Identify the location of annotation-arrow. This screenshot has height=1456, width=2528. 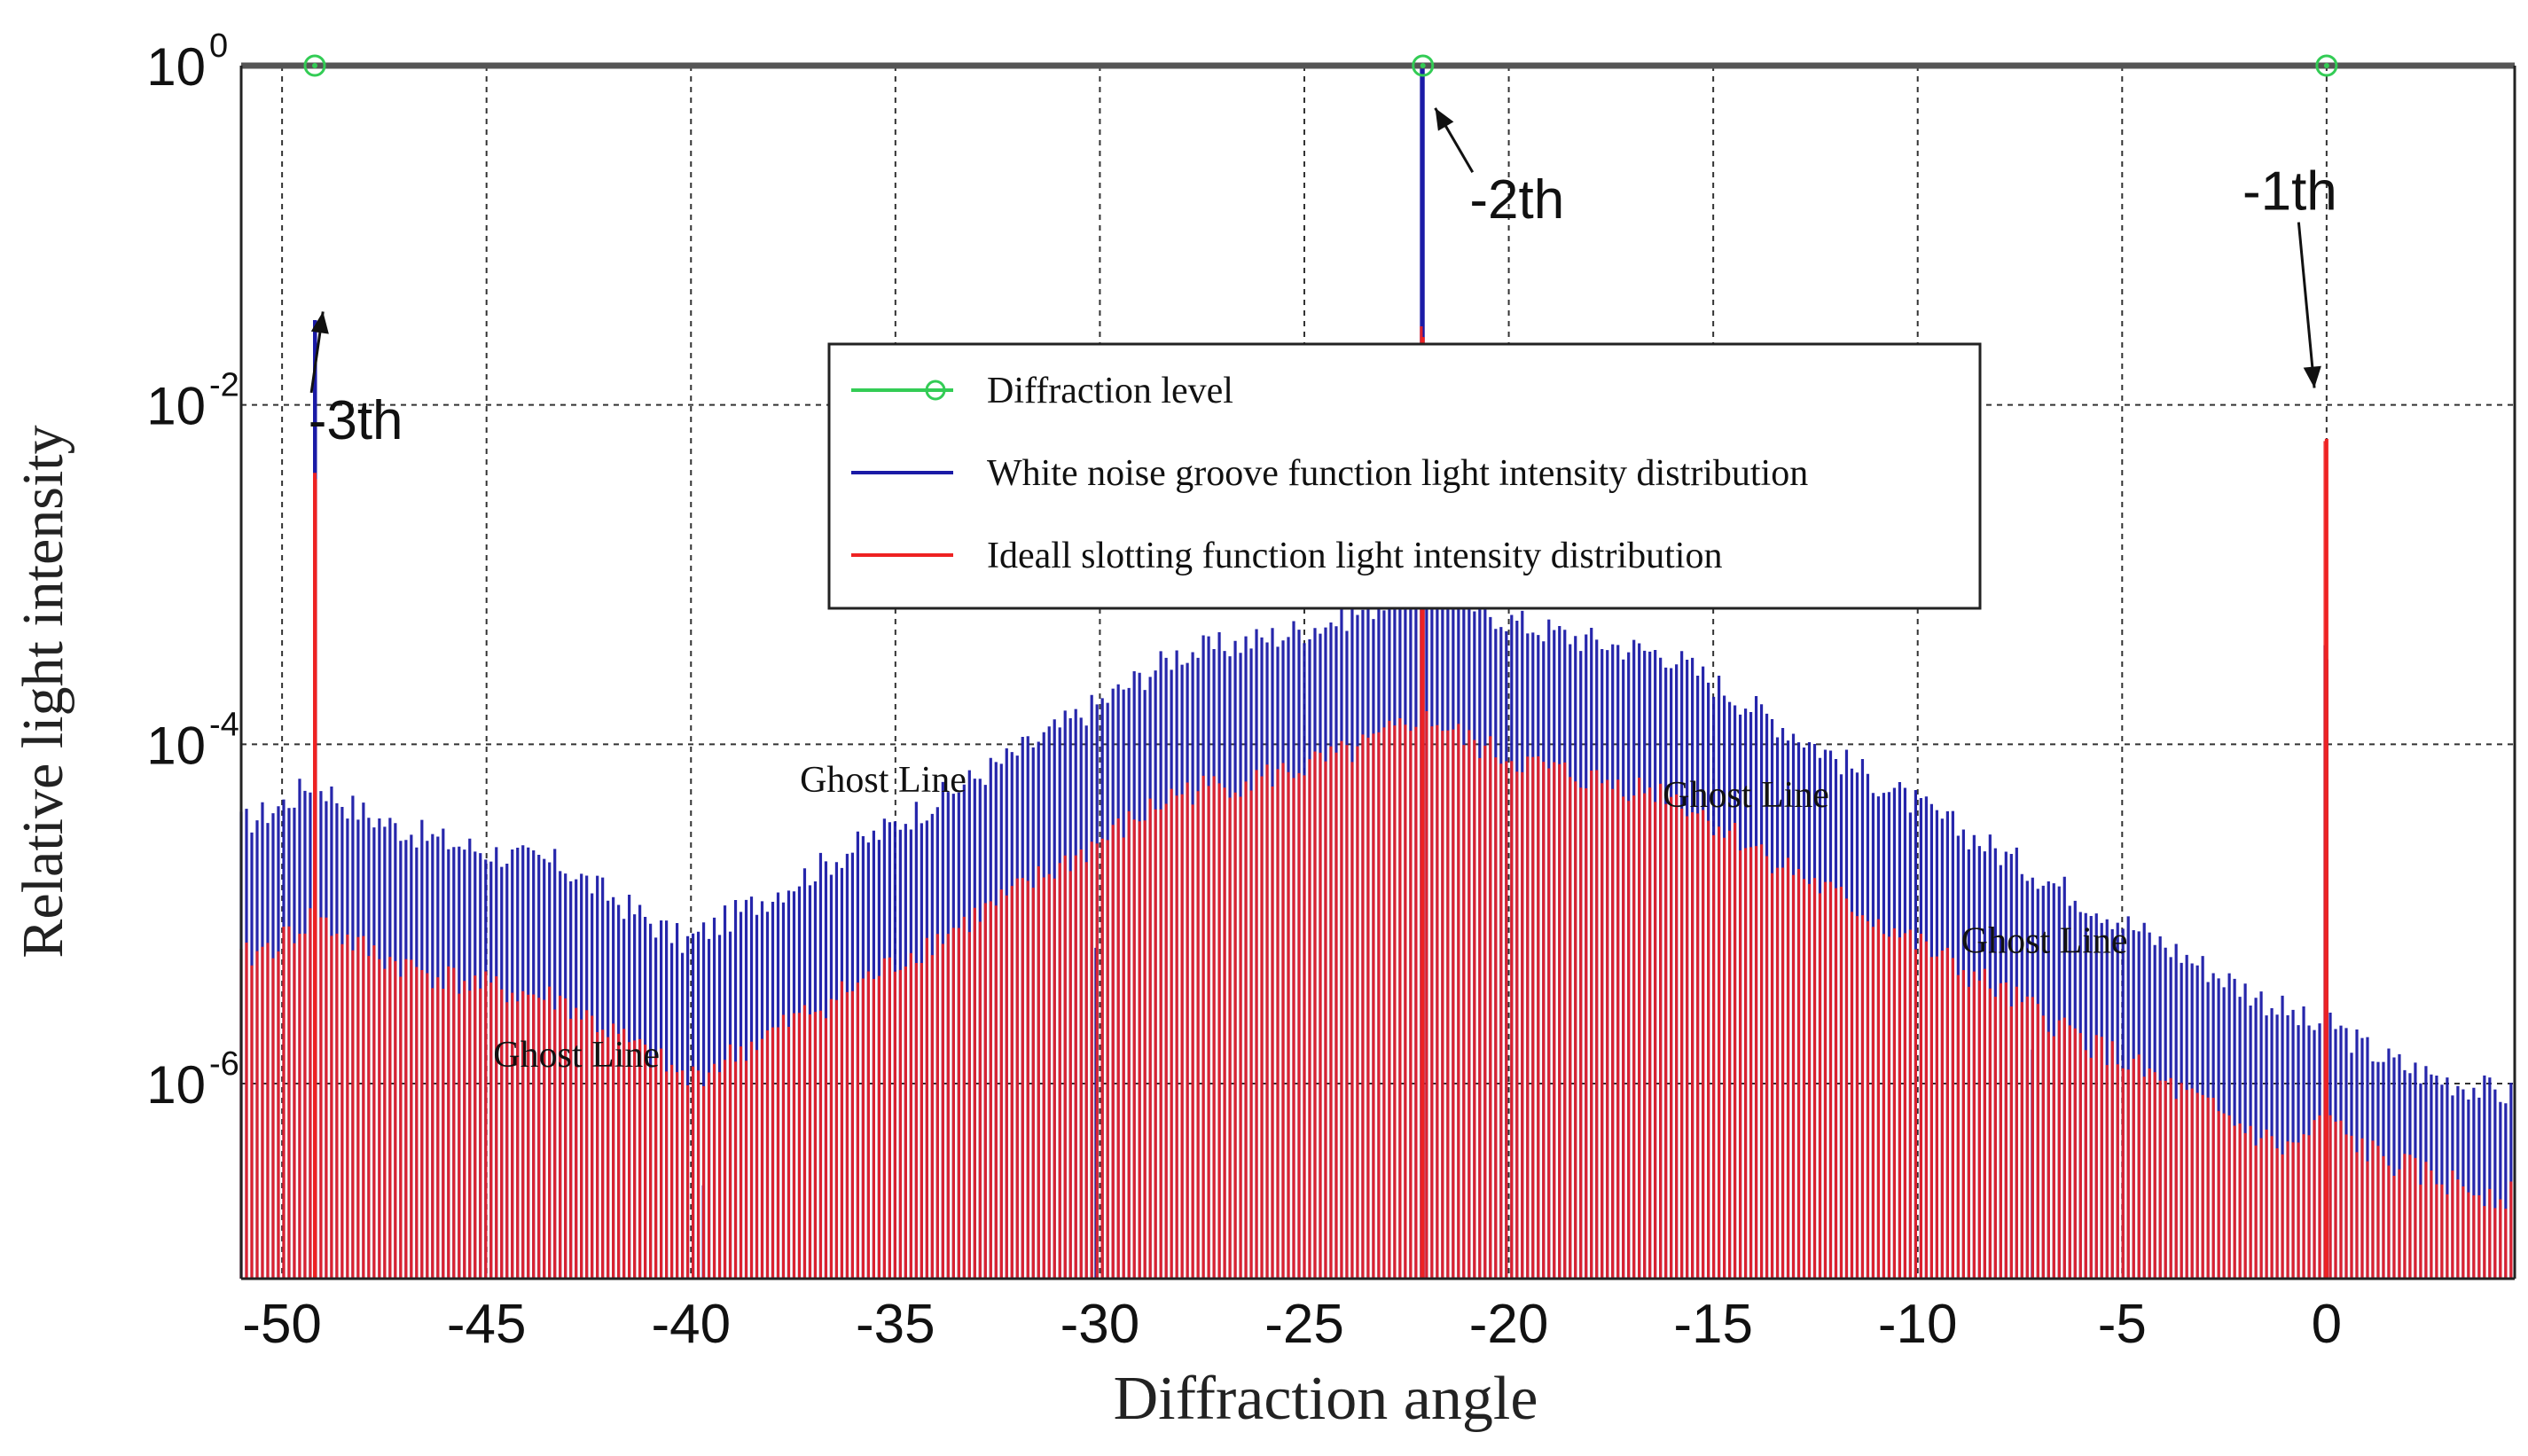
(2306, 305).